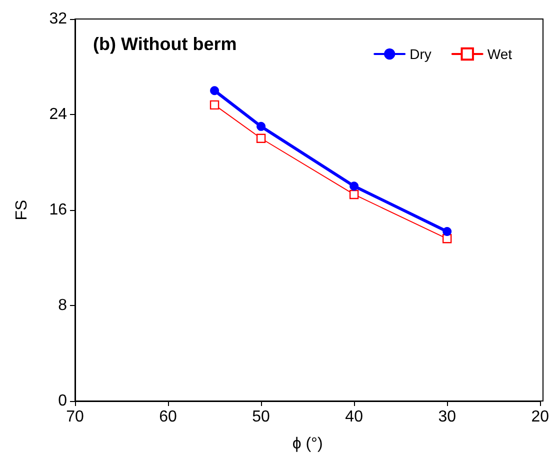  What do you see at coordinates (540, 417) in the screenshot?
I see `x-tick-label: 20` at bounding box center [540, 417].